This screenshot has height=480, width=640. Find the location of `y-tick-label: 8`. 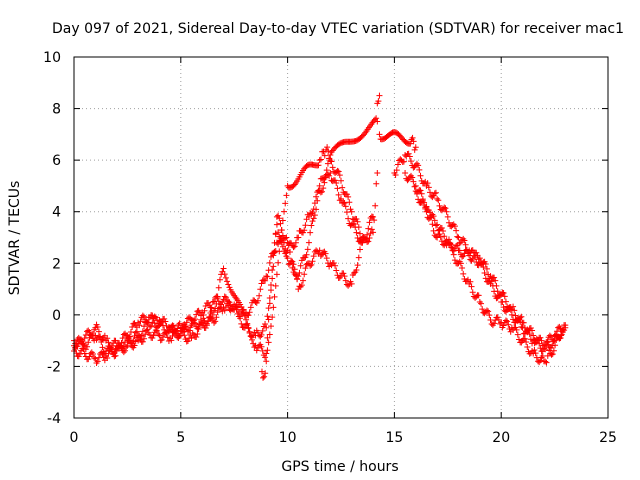

y-tick-label: 8 is located at coordinates (56, 110).